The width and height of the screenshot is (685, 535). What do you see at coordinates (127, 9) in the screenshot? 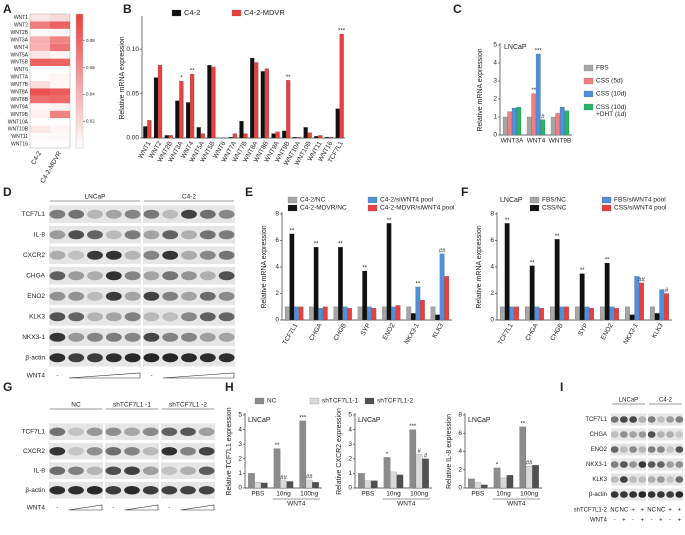
I see `panel-letter: B` at bounding box center [127, 9].